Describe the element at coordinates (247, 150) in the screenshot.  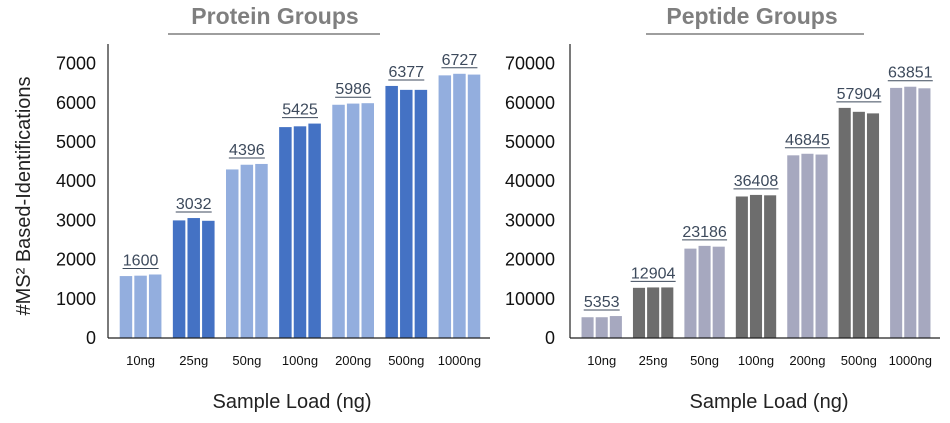
I see `data-label-50ng: 4396` at that location.